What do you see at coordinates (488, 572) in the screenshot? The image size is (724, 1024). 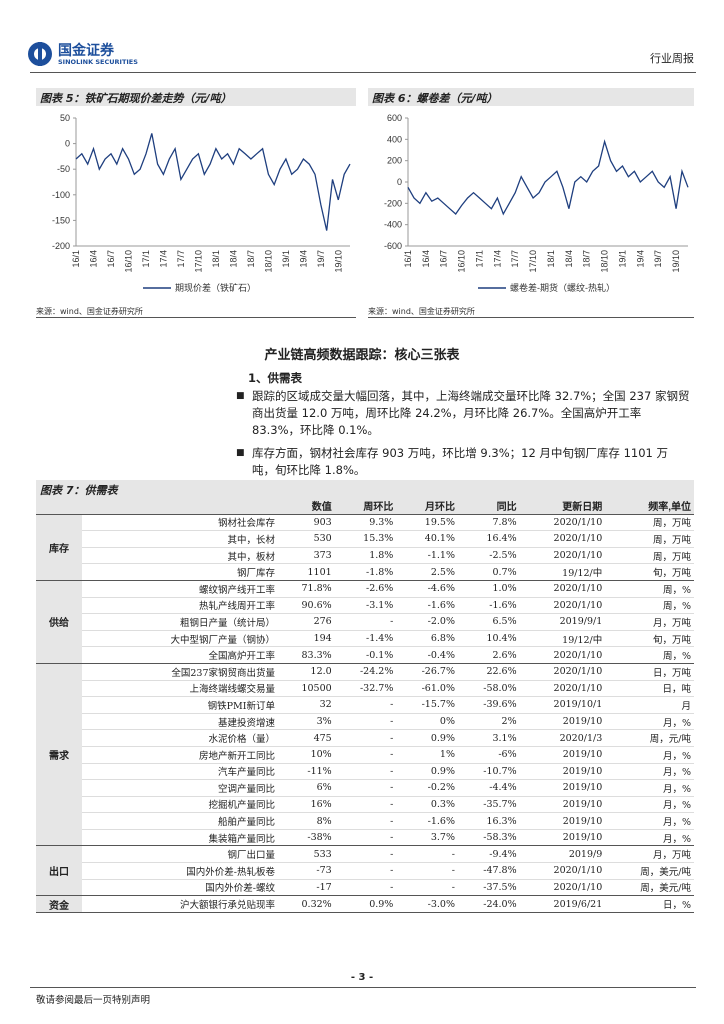 I see `cell: 0.7%` at bounding box center [488, 572].